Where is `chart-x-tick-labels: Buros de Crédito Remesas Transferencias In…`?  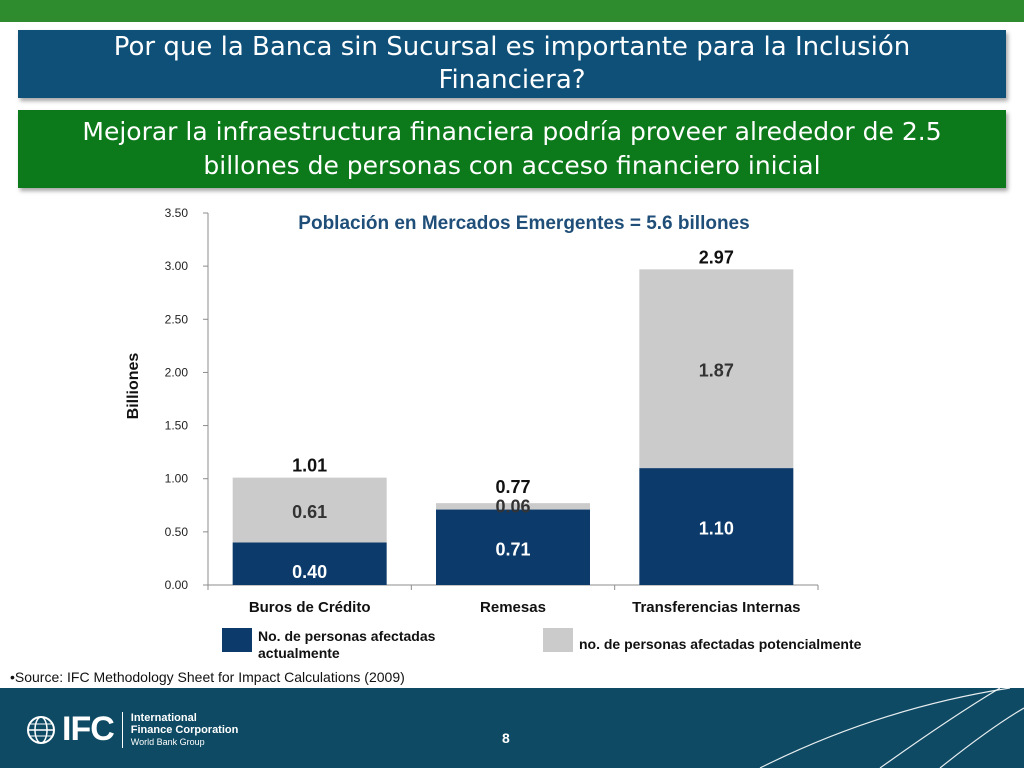 chart-x-tick-labels: Buros de Crédito Remesas Transferencias In… is located at coordinates (525, 607).